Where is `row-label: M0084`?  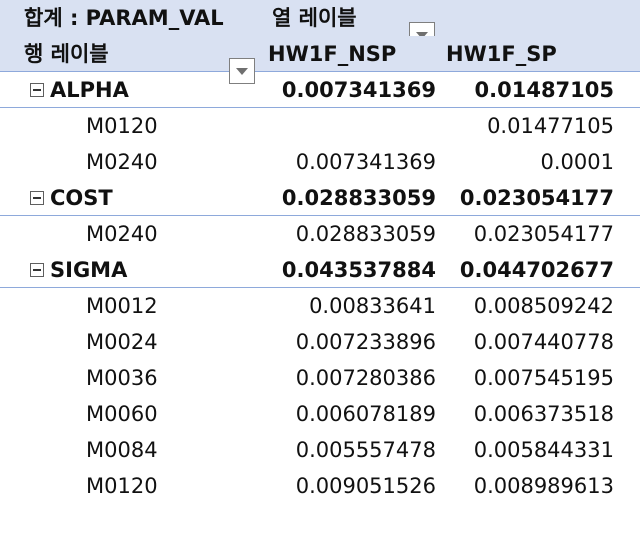 row-label: M0084 is located at coordinates (122, 450).